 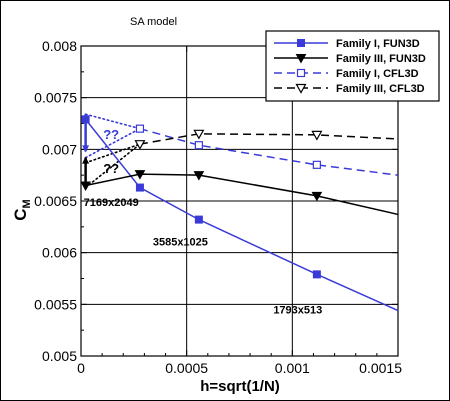 I want to click on y-tick-label: 0.0065, so click(x=55, y=201).